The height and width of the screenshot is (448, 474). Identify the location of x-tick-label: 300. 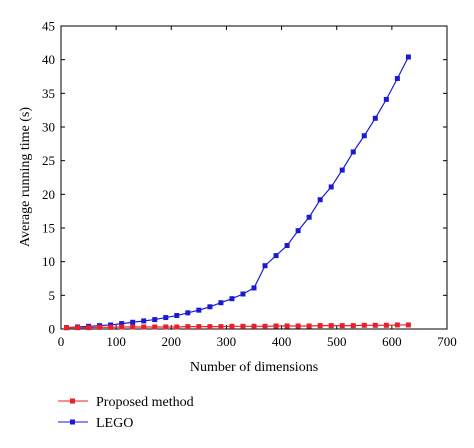
(227, 341).